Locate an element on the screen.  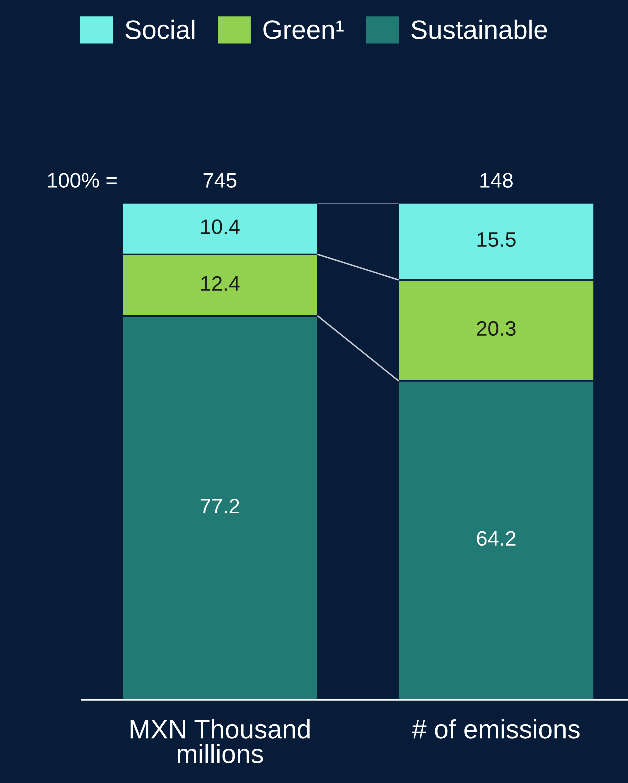
legend-label: Green¹ is located at coordinates (304, 30).